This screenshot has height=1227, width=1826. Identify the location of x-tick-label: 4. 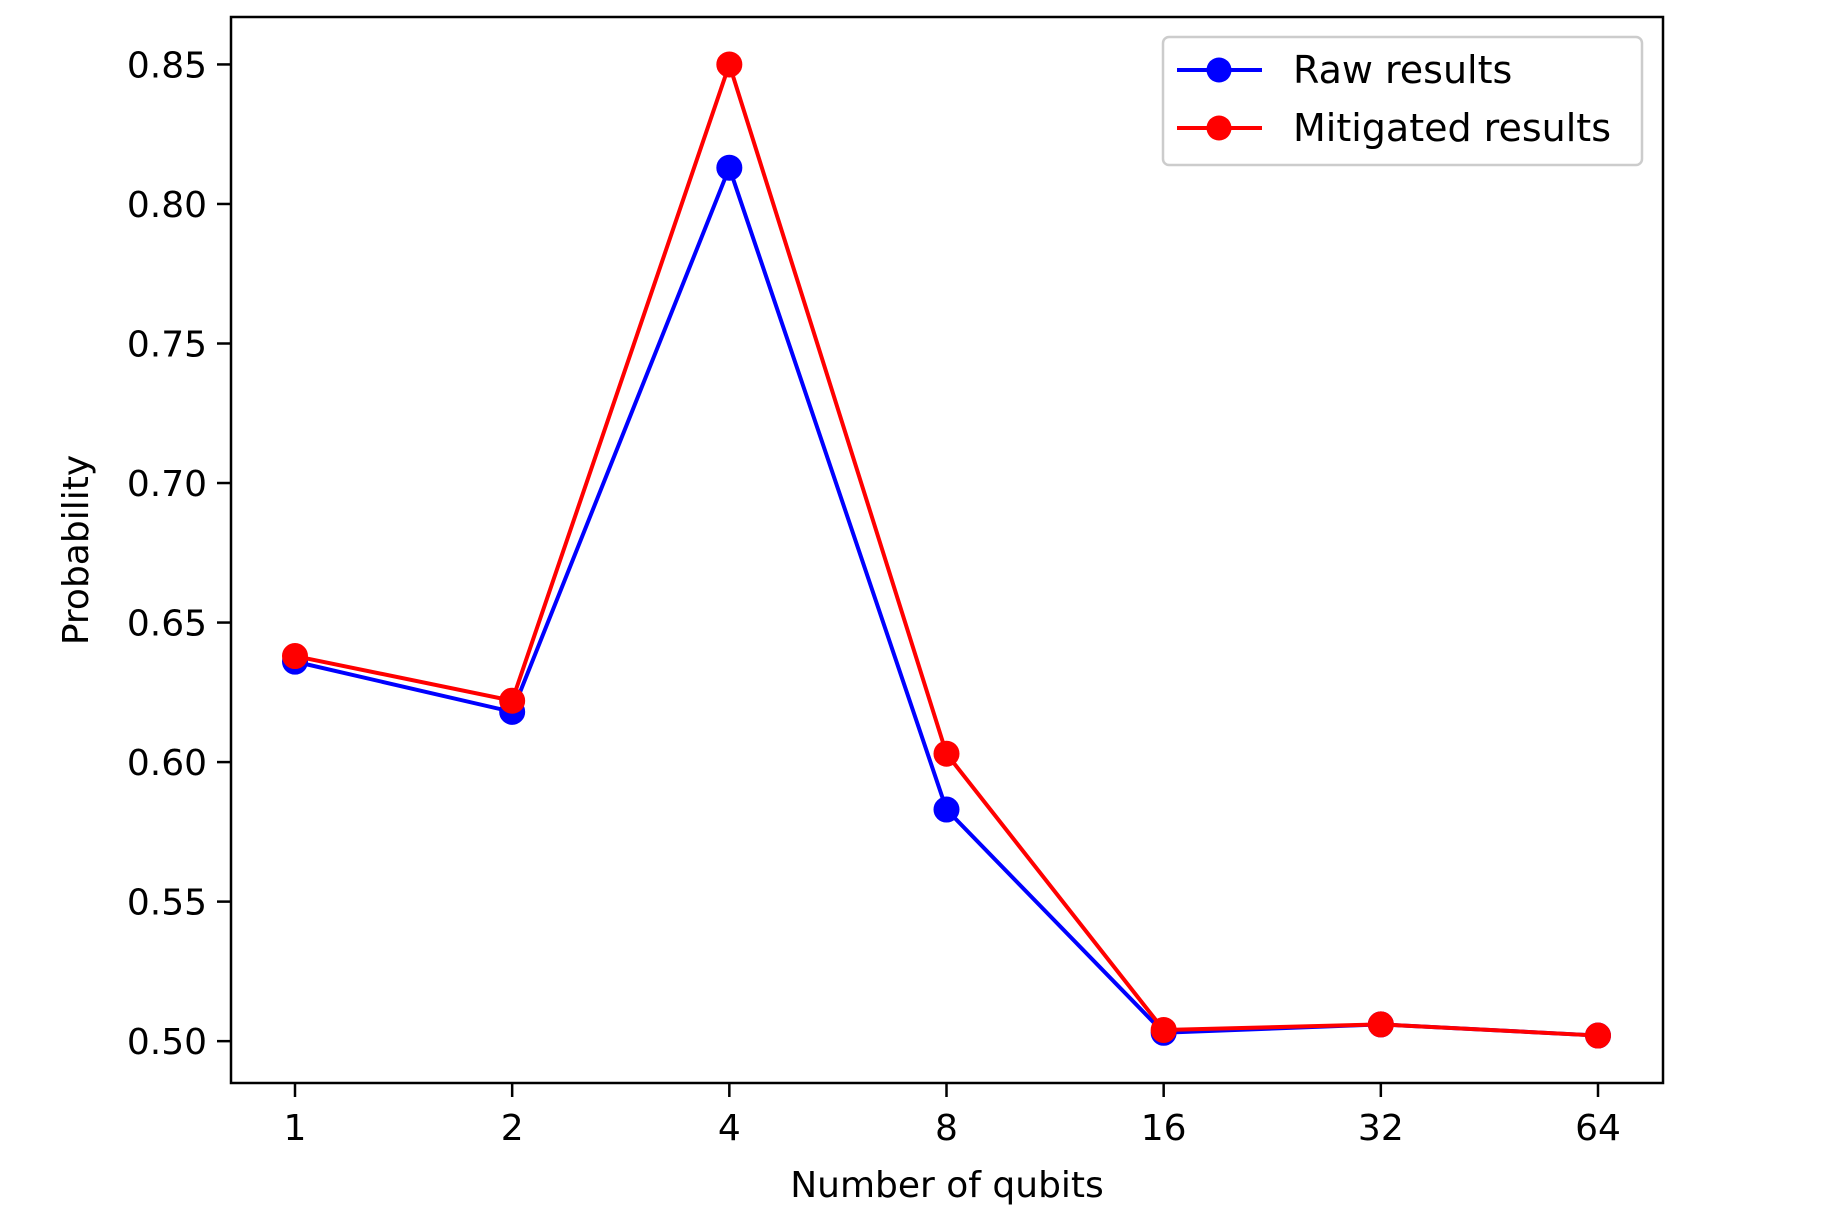
(729, 1128).